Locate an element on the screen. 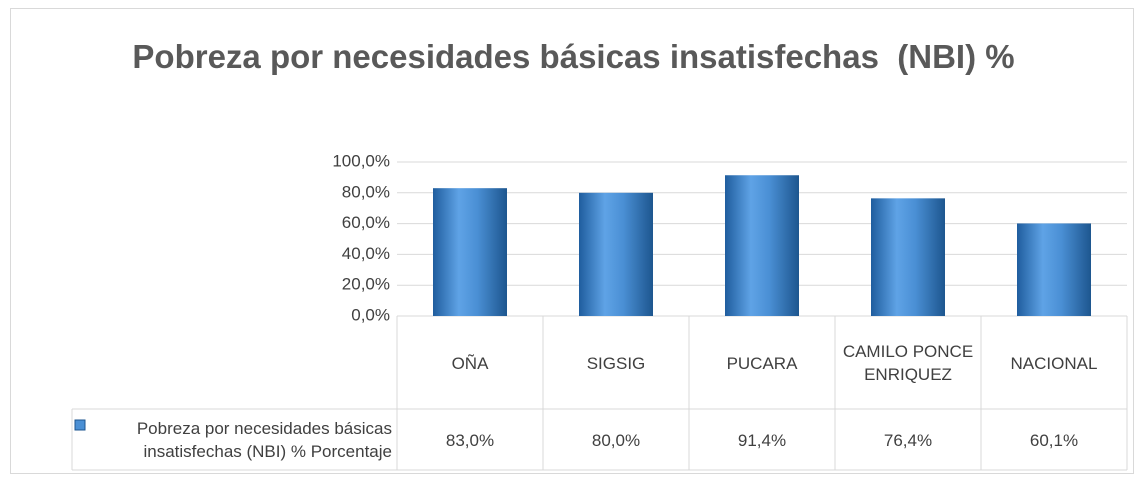 Image resolution: width=1147 pixels, height=479 pixels. y-tick-label: 20,0% is located at coordinates (366, 284).